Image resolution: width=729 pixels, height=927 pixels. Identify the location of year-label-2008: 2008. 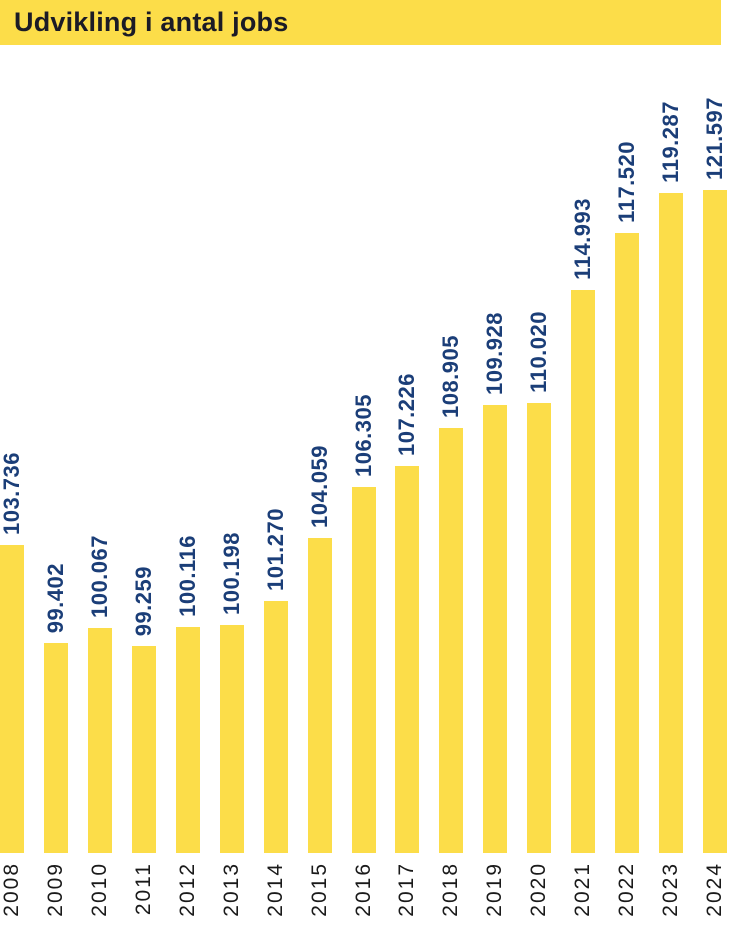
(11, 889).